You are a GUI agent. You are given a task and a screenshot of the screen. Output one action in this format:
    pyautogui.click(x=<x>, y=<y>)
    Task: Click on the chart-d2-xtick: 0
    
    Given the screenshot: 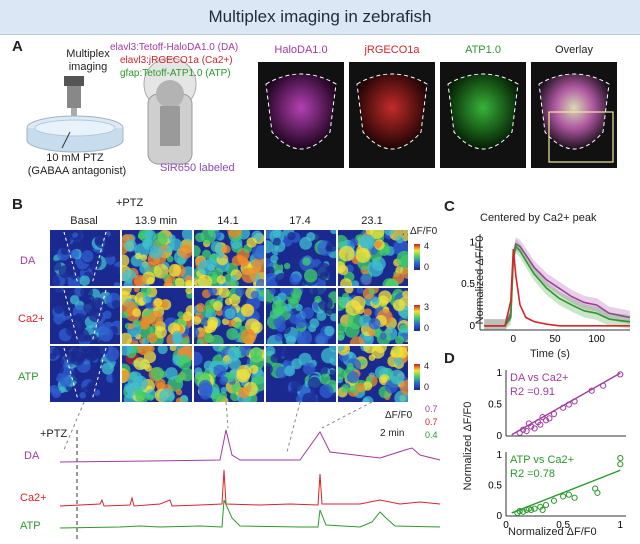 What is the action you would take?
    pyautogui.click(x=506, y=525)
    